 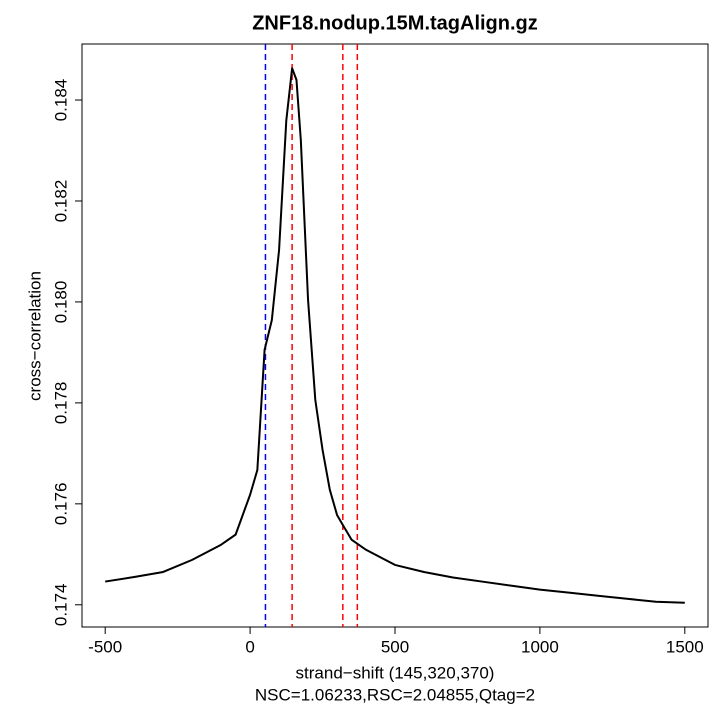 What do you see at coordinates (540, 646) in the screenshot?
I see `x-tick-label: 1000` at bounding box center [540, 646].